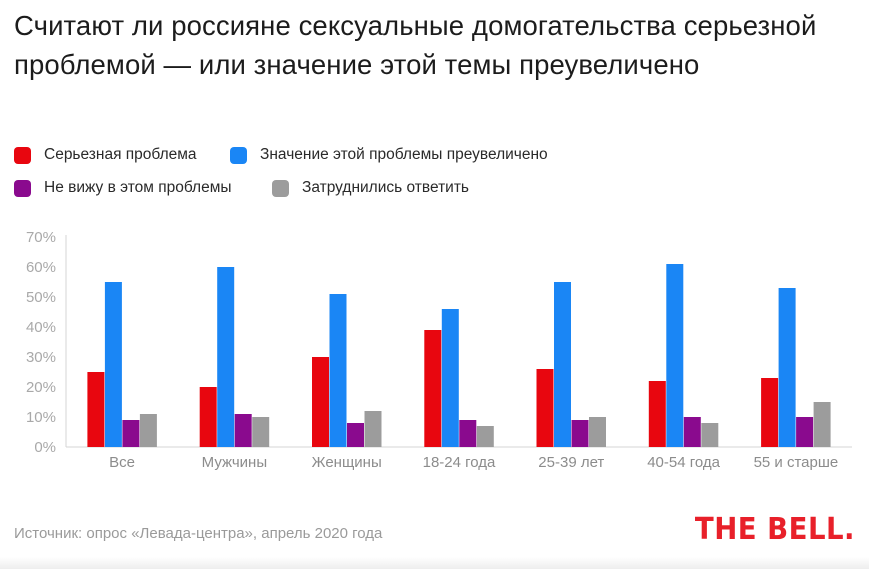 This screenshot has height=569, width=869. Describe the element at coordinates (41, 297) in the screenshot. I see `y-tick-label: 50%` at that location.